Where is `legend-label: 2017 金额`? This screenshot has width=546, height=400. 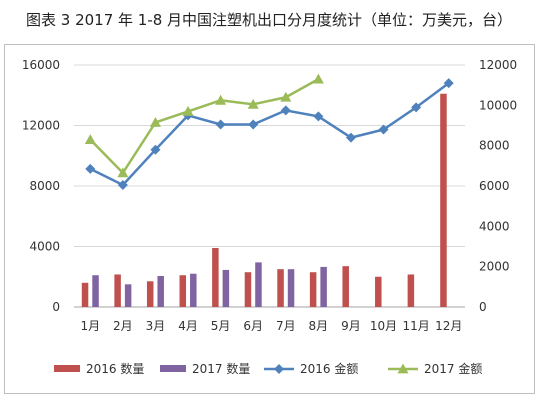 legend-label: 2017 金额 is located at coordinates (453, 368).